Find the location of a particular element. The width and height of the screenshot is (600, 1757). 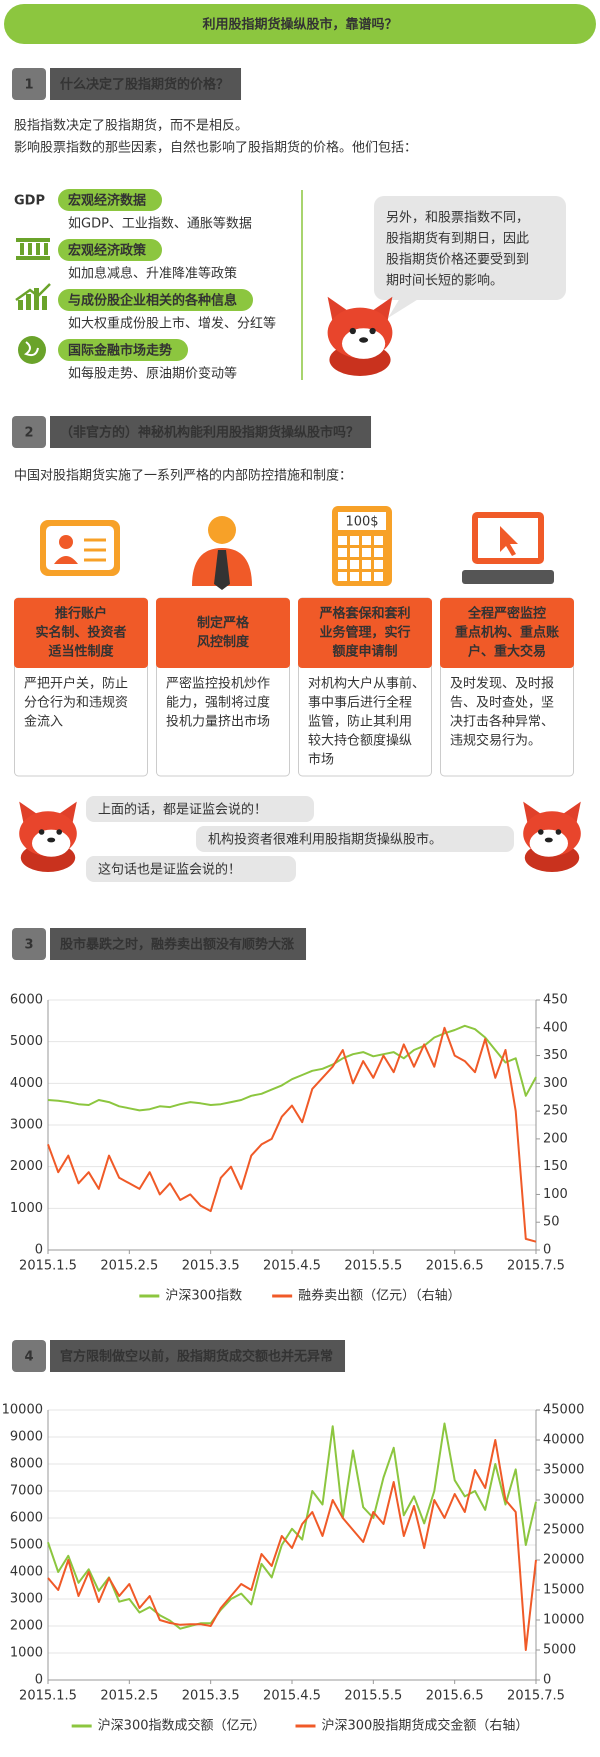

bubble-text: 另外，和股票指数不同， is located at coordinates (457, 218).